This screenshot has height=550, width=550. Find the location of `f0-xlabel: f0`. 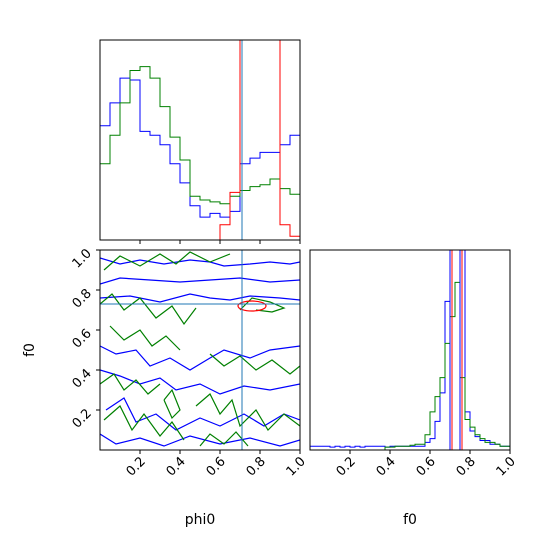

f0-xlabel: f0 is located at coordinates (410, 520).